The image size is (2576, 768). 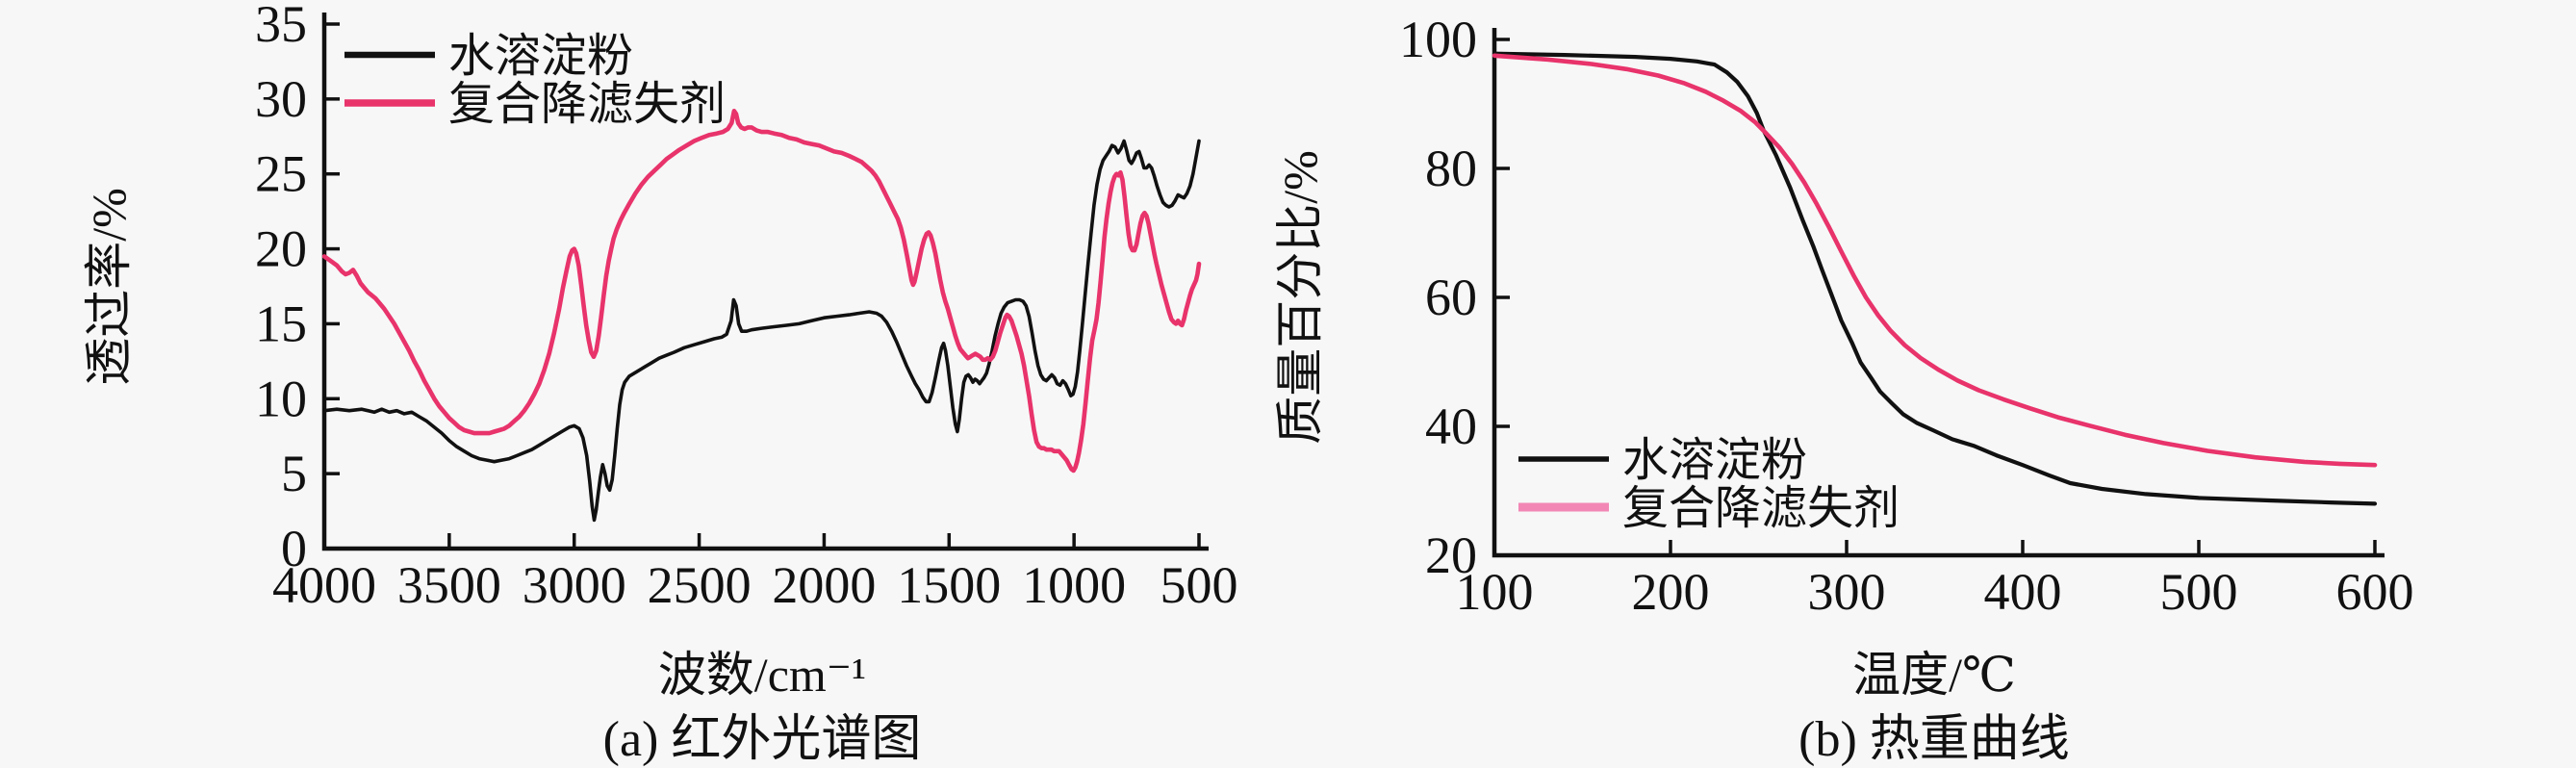 What do you see at coordinates (2375, 592) in the screenshot?
I see `x-tick-label: 600` at bounding box center [2375, 592].